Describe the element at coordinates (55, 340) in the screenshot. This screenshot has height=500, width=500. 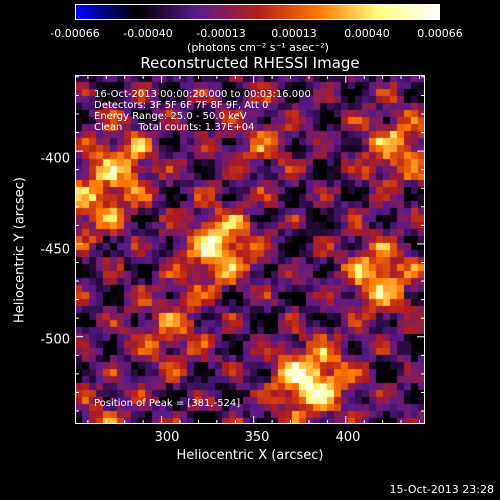
I see `y-tick-label: -500` at that location.